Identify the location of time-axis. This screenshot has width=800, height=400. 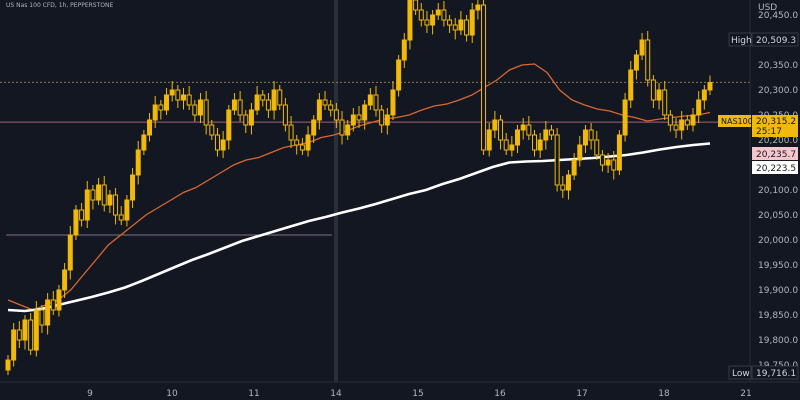
(400, 391).